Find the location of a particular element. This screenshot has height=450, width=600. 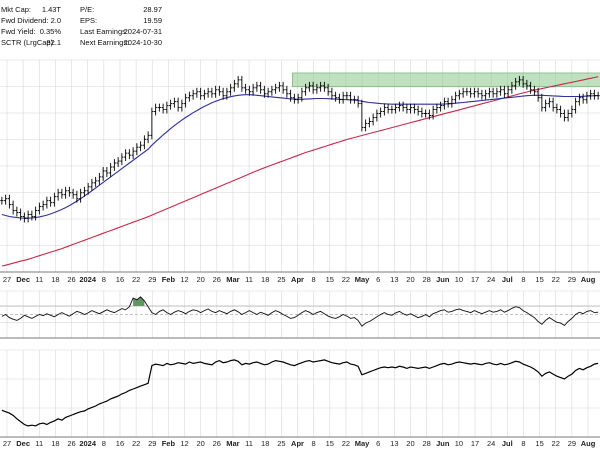

stat-value: 19.59 is located at coordinates (152, 20).